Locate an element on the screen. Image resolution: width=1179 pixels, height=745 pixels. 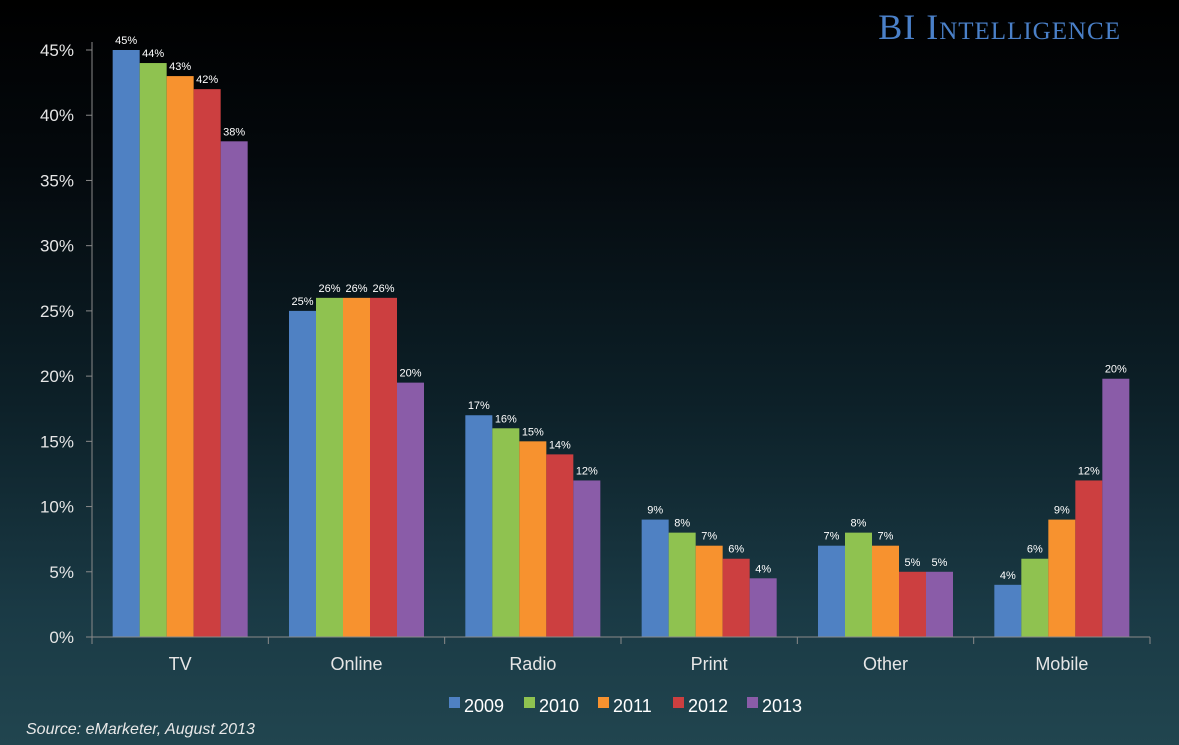
data-label: 17% is located at coordinates (479, 406).